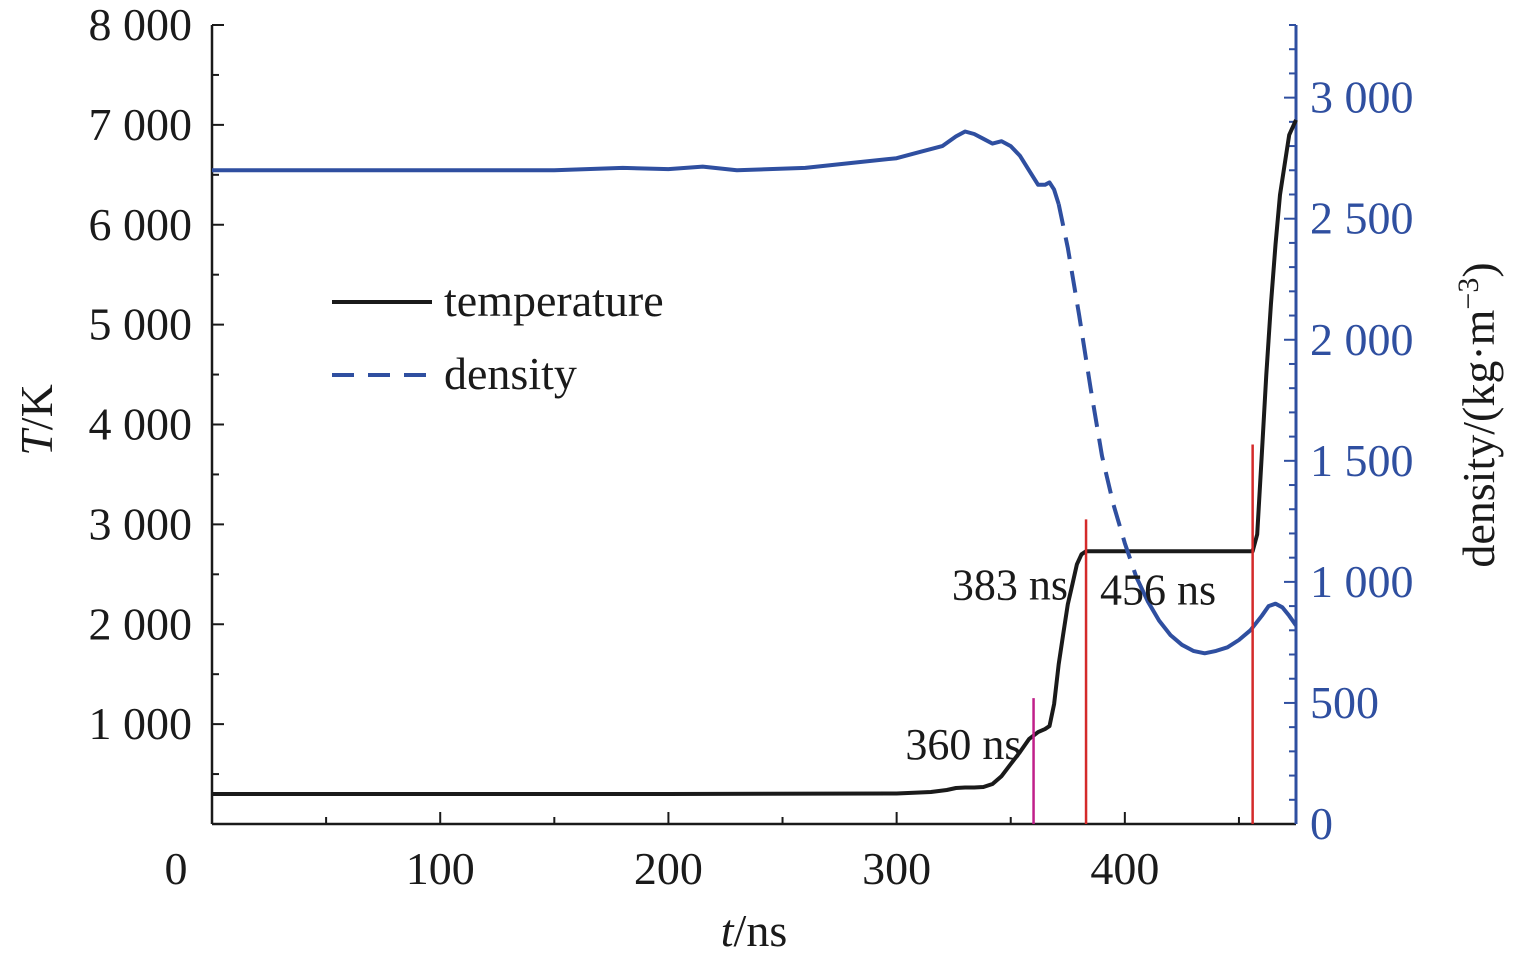  I want to click on x-axis-label-unit: /ns, so click(761, 930).